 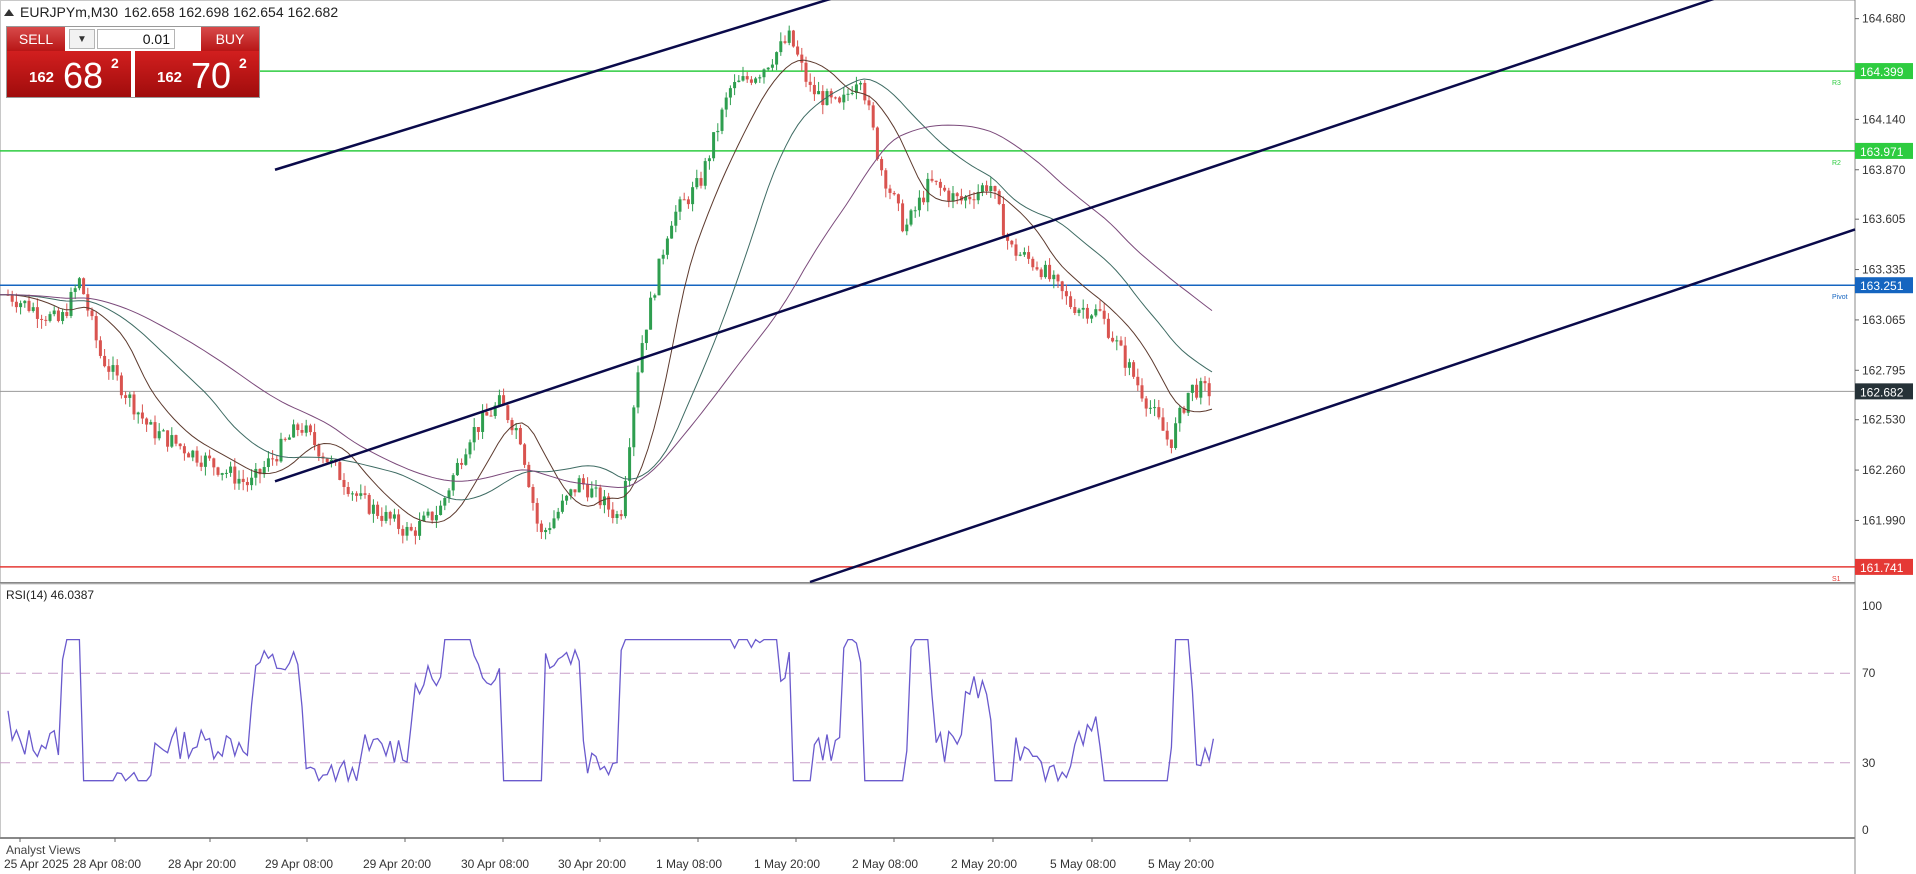 What do you see at coordinates (82, 39) in the screenshot?
I see `lot-dropdown-icon: ▼` at bounding box center [82, 39].